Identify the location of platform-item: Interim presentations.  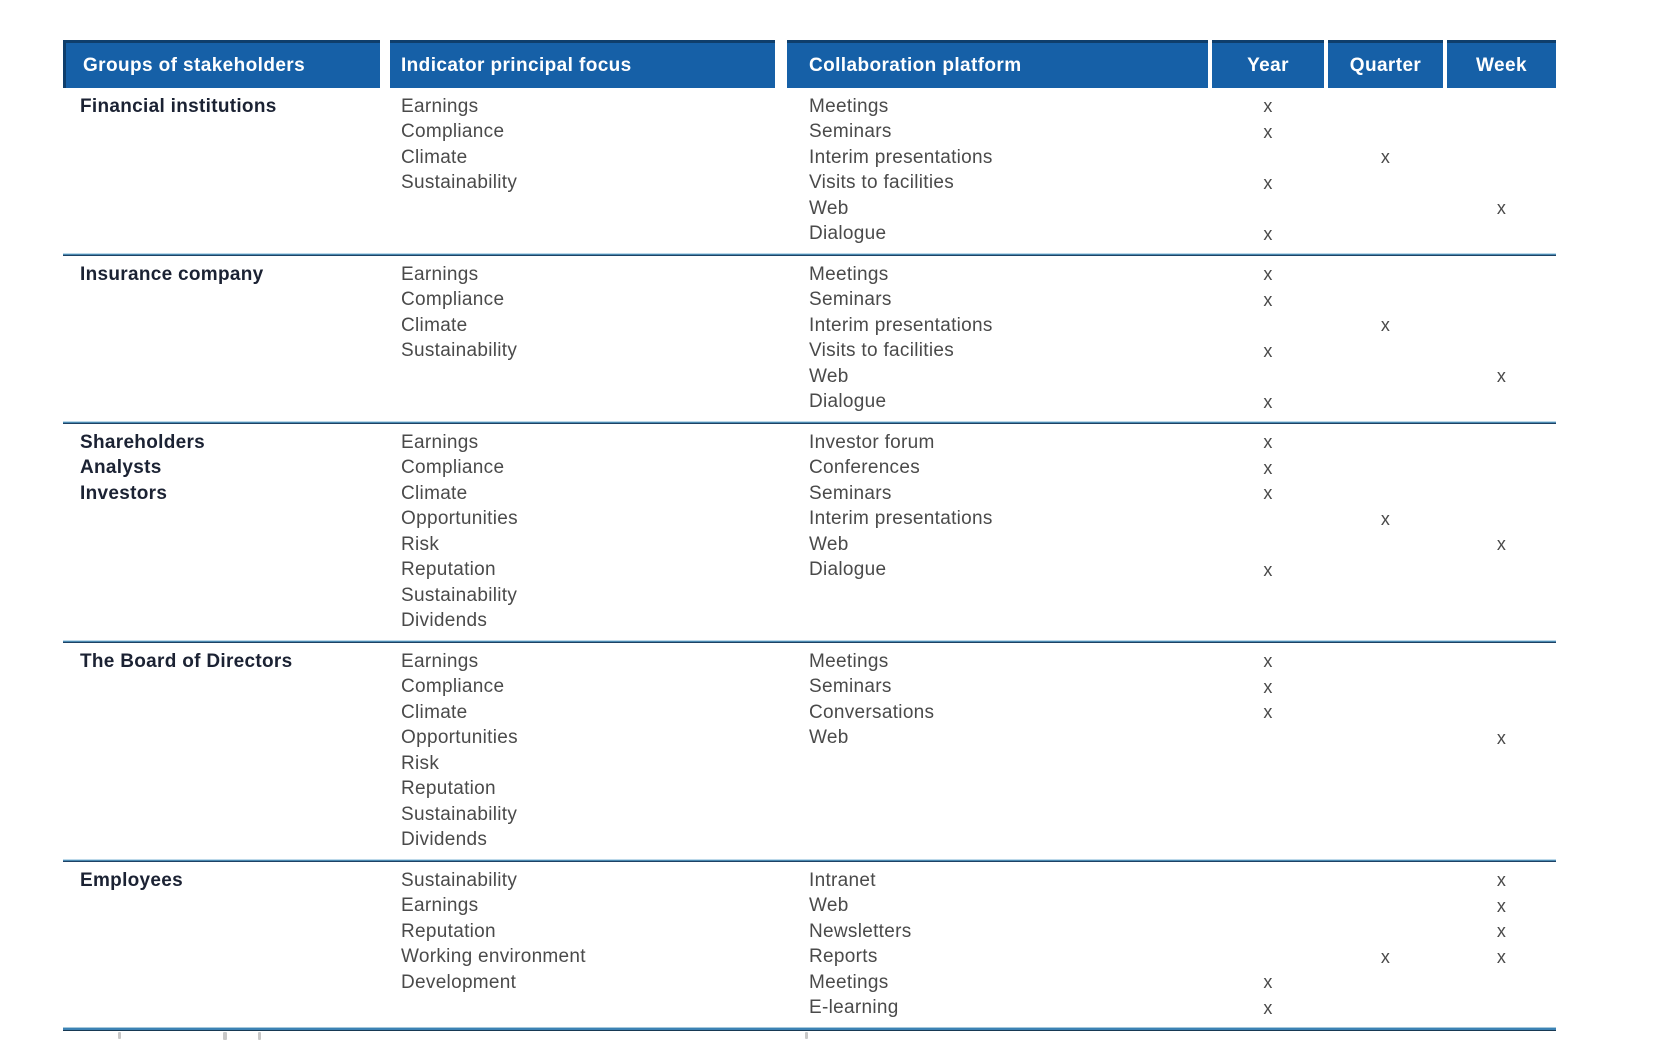
(901, 325).